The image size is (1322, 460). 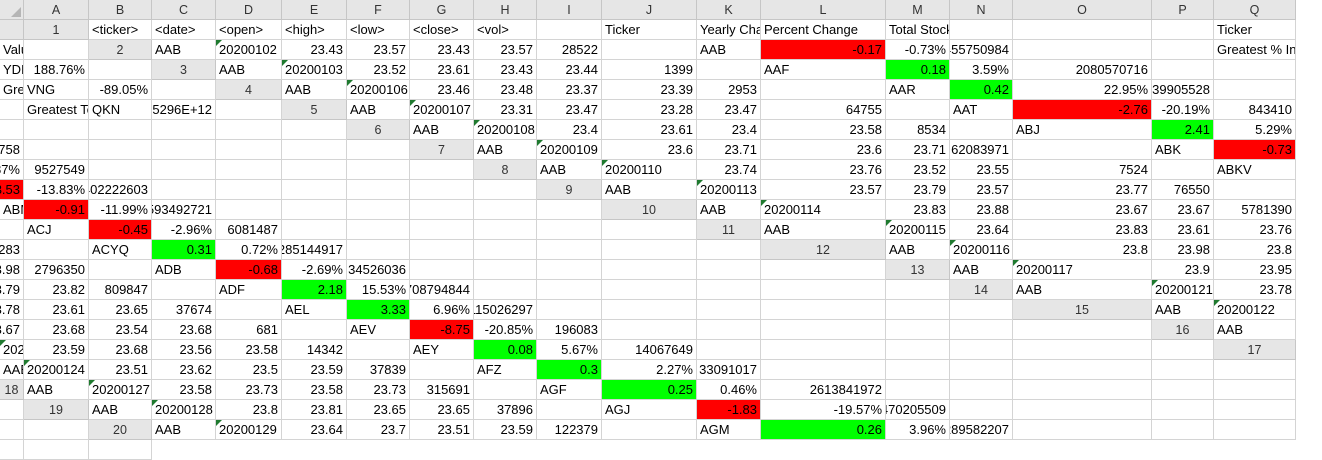 I want to click on cell-a9: AAB, so click(x=649, y=190).